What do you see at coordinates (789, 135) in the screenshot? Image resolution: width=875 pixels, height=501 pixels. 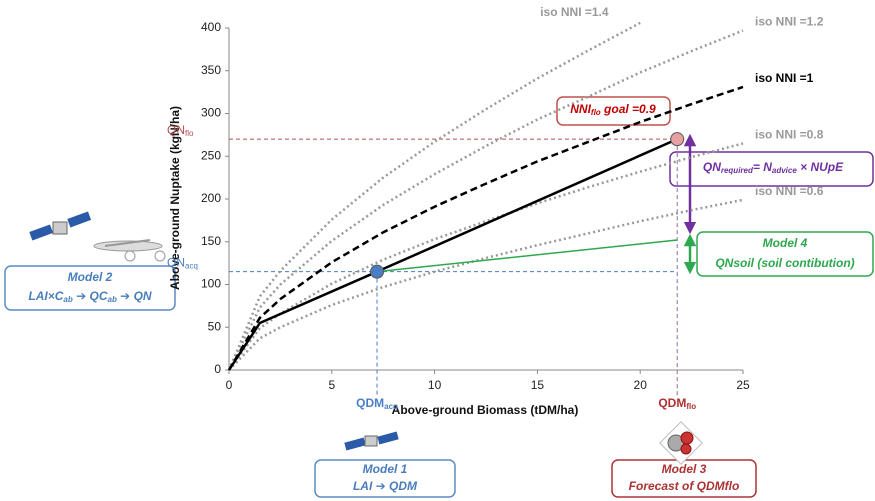 I see `series-label: iso NNI =0.8` at bounding box center [789, 135].